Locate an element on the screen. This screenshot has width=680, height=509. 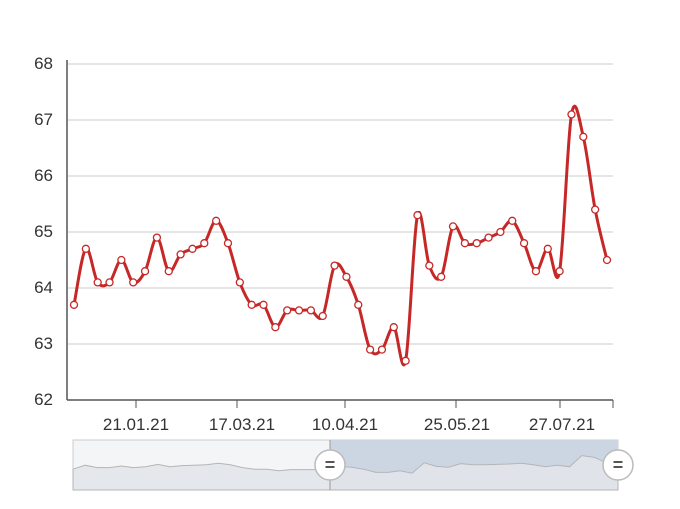
x-tick-label: 25.05.21 is located at coordinates (457, 424).